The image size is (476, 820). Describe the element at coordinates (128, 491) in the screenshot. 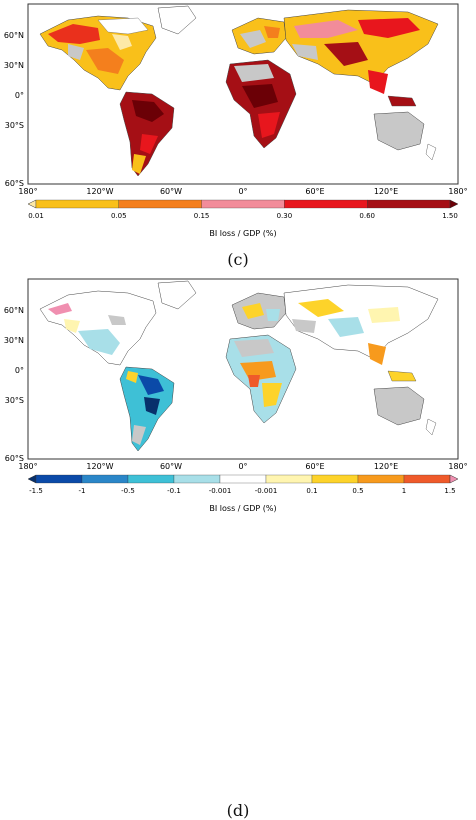

I see `colorbar-tick-label: -0.5` at that location.